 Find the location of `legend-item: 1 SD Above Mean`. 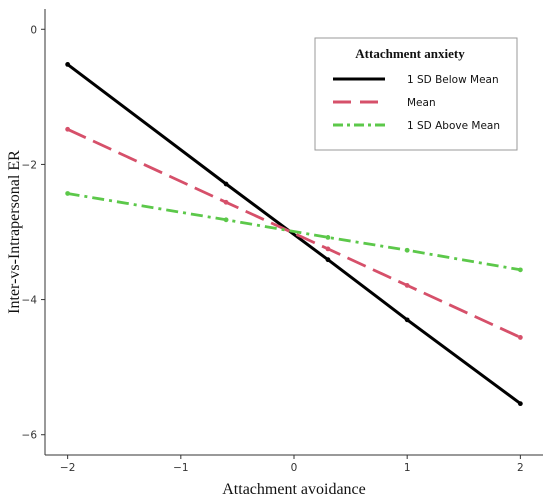

legend-item: 1 SD Above Mean is located at coordinates (416, 126).